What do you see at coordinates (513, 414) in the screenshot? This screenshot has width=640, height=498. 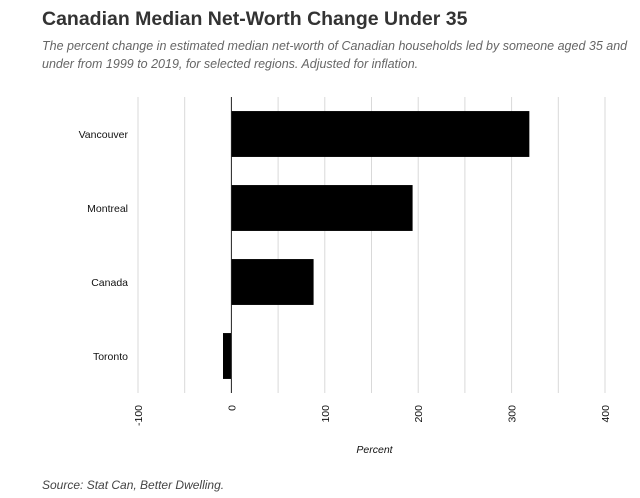 I see `x-tick-label: 300` at bounding box center [513, 414].